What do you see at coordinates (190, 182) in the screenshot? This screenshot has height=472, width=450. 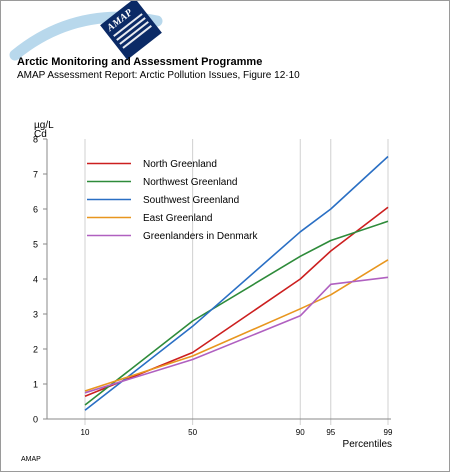 I see `legend-entry: Northwest Greenland` at bounding box center [190, 182].